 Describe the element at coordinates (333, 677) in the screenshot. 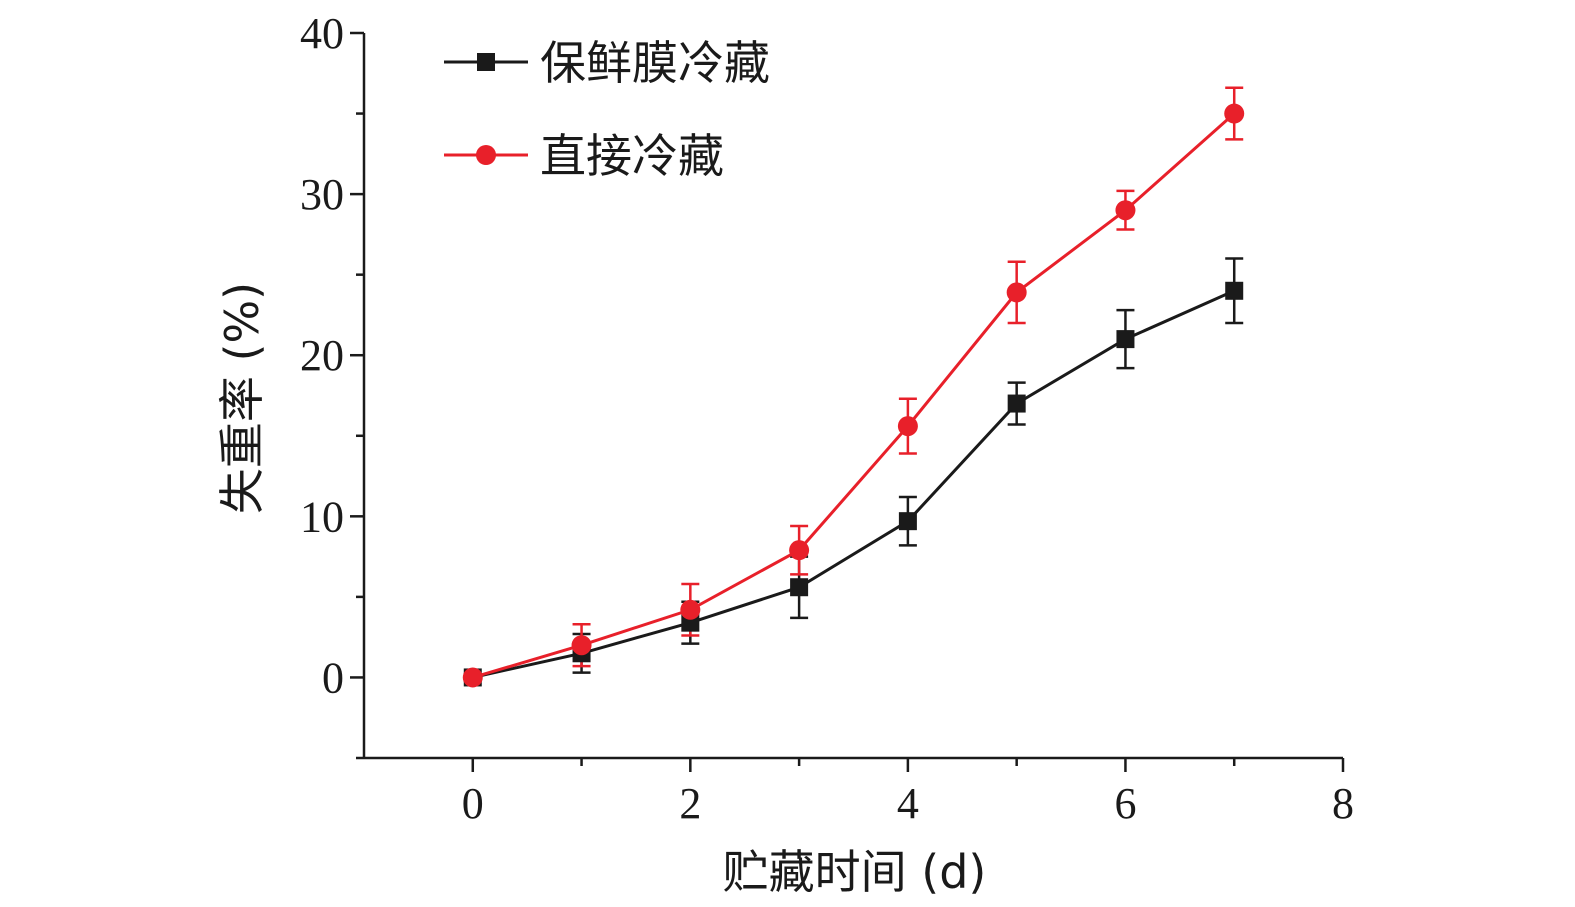

I see `y-tick-label: 0` at that location.